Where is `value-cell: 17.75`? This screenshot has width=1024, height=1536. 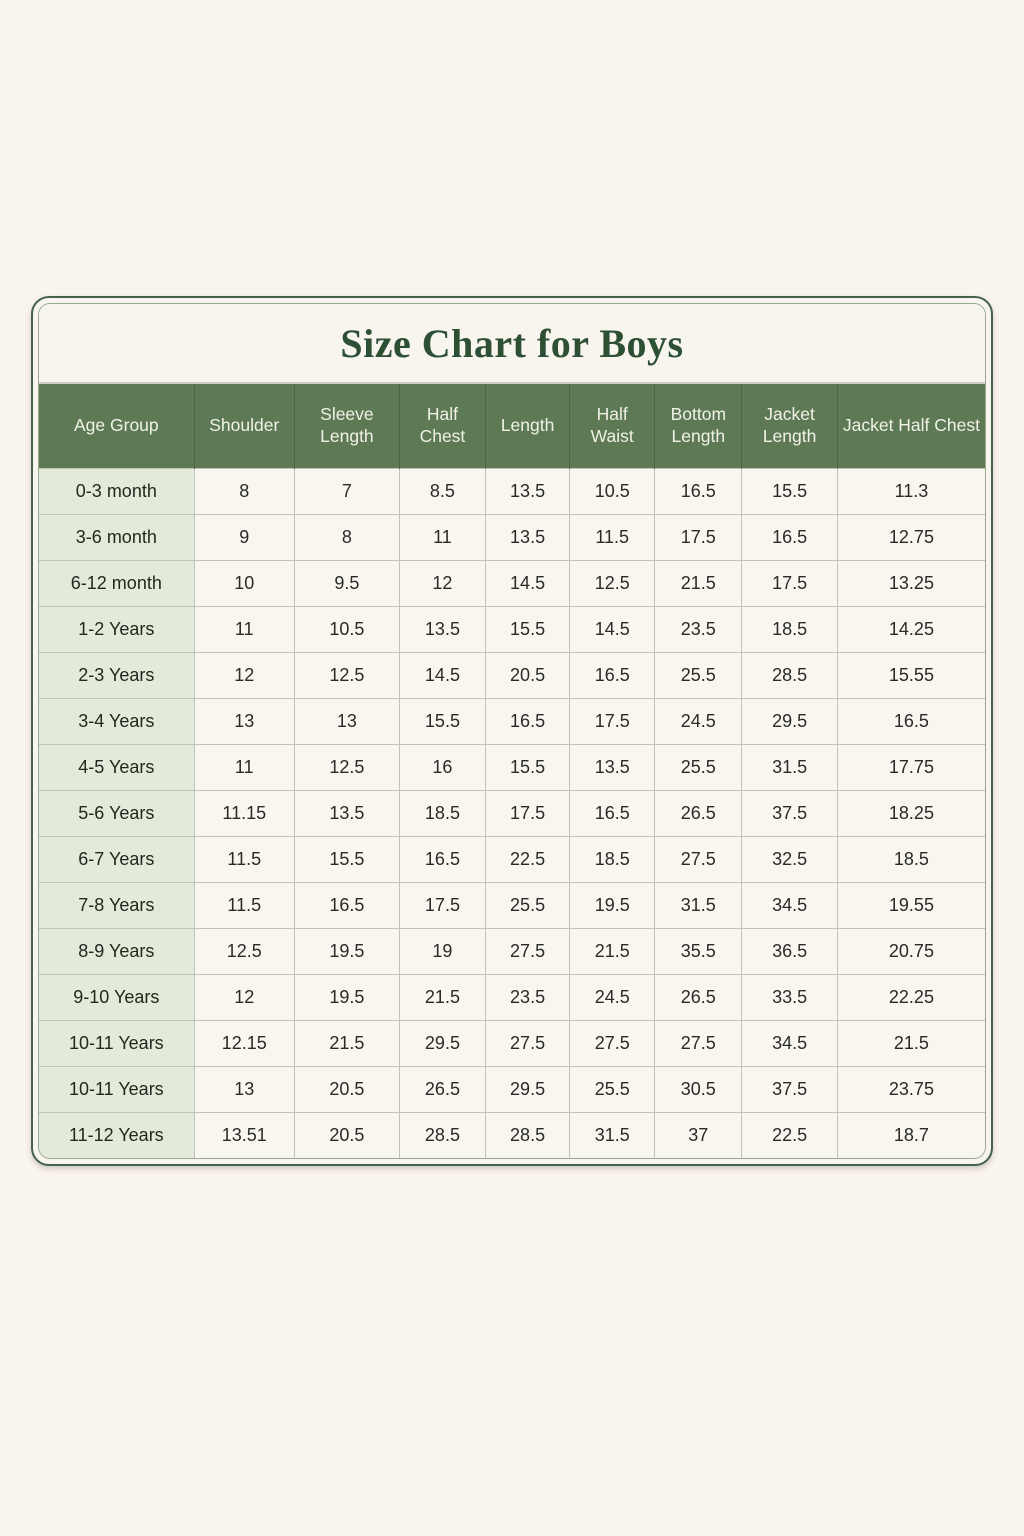 value-cell: 17.75 is located at coordinates (910, 767).